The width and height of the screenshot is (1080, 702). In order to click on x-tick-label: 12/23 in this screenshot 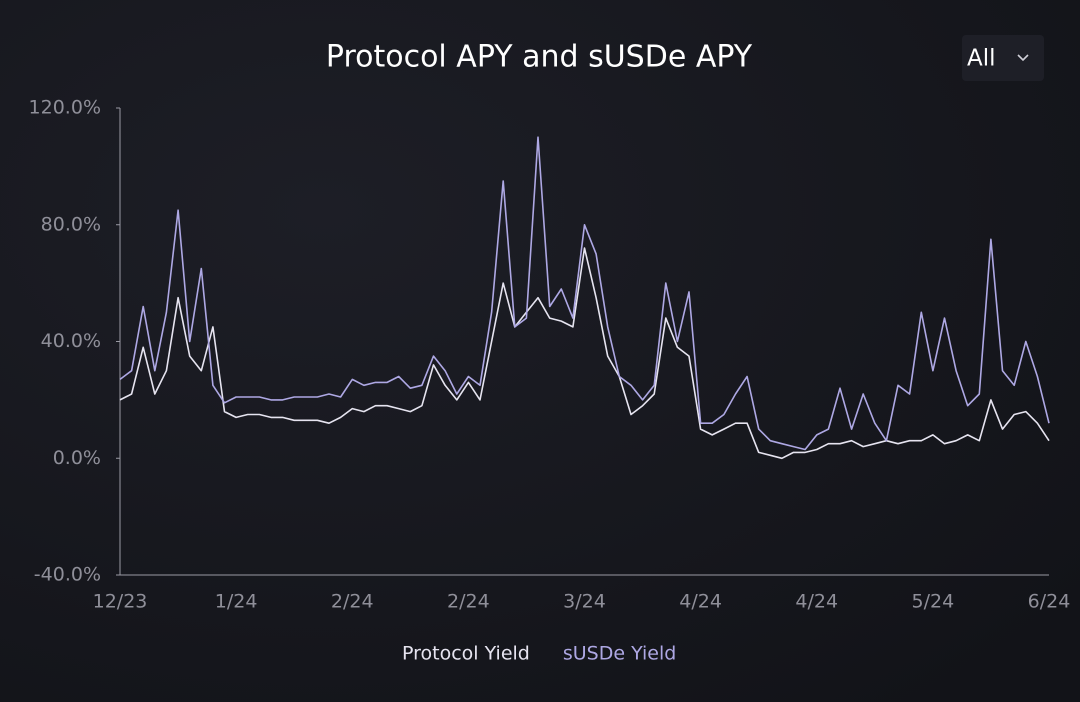, I will do `click(120, 602)`.